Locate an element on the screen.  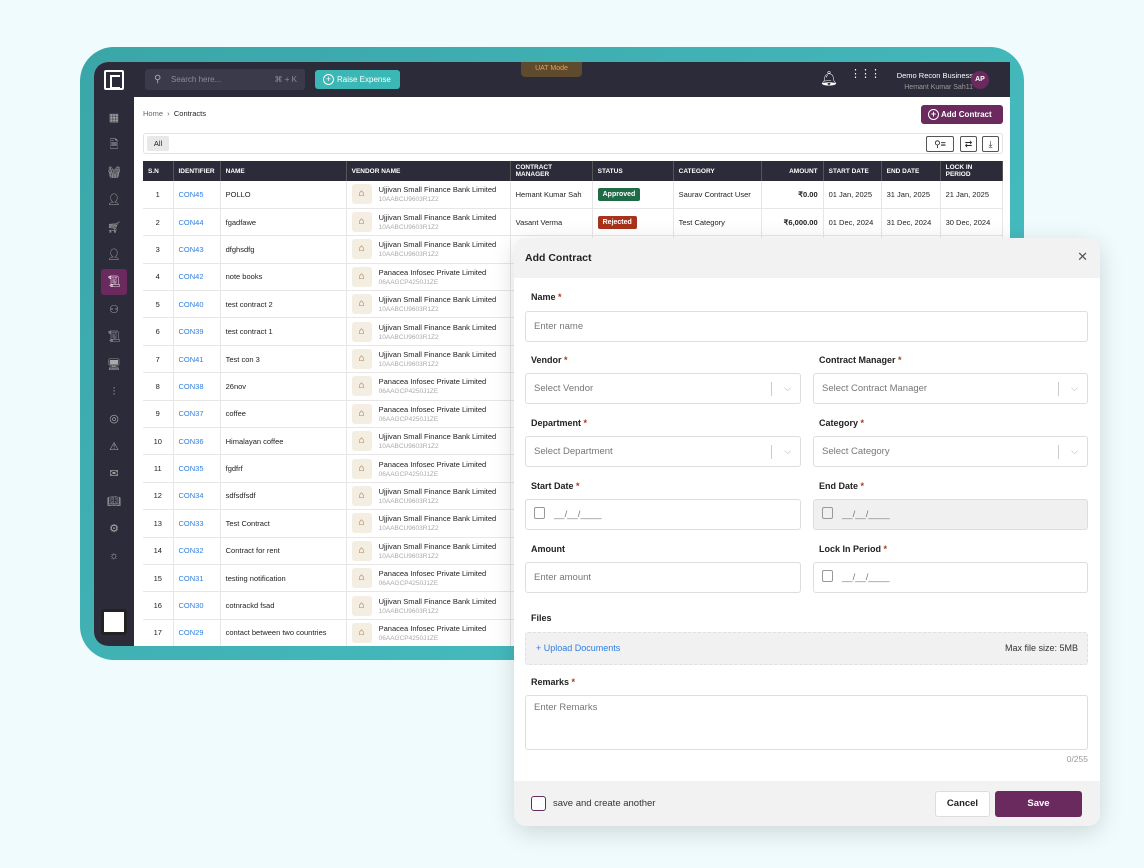
breadcrumb-home: Home is located at coordinates (153, 113).